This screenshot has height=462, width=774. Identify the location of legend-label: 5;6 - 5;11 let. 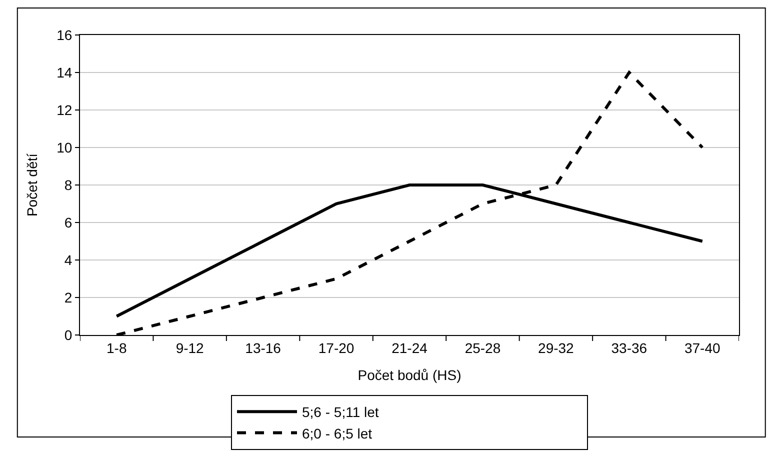
(340, 412).